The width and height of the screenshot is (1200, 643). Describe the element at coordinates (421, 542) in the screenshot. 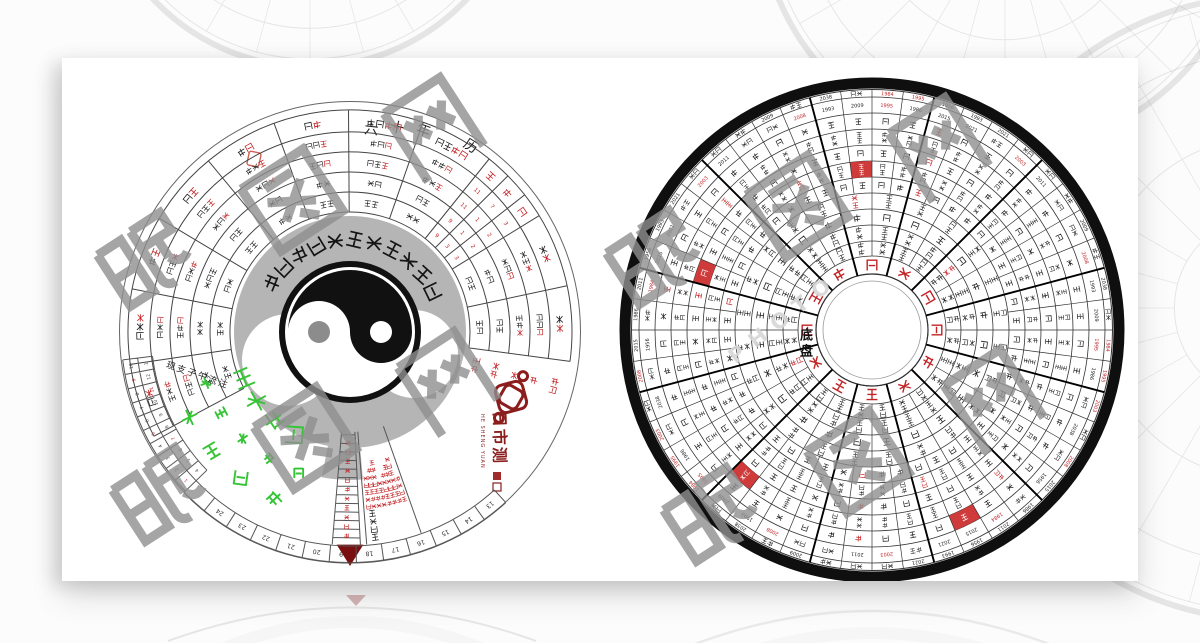

I see `svg-text: 16` at that location.